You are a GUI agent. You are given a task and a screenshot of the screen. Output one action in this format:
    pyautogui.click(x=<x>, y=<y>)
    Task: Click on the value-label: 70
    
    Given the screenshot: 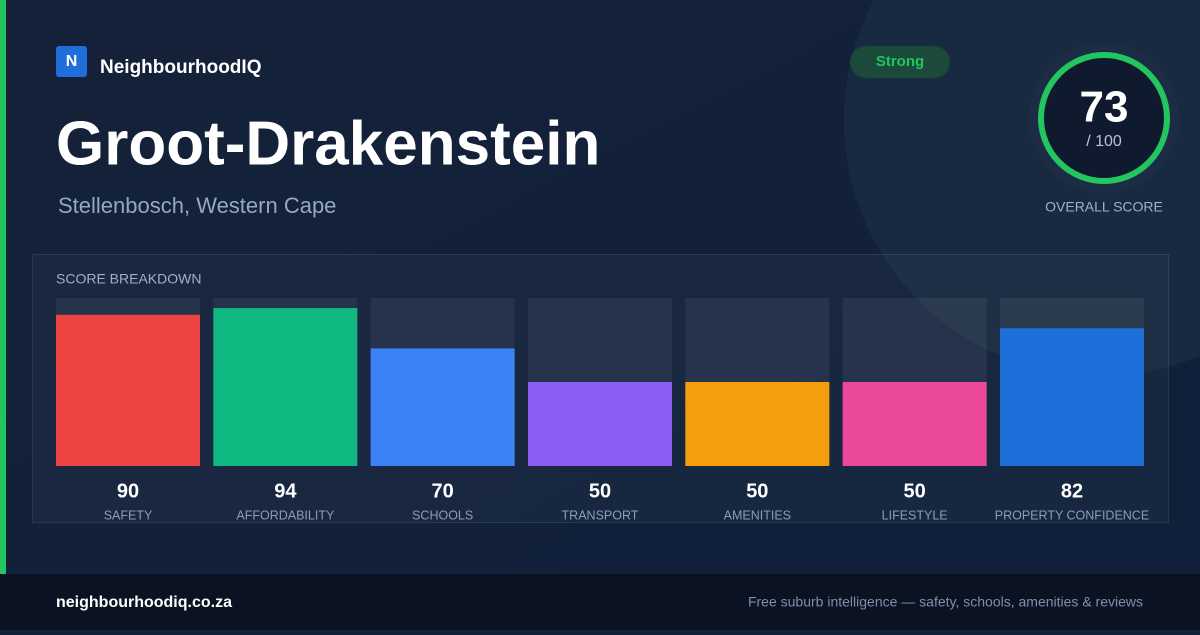 What is the action you would take?
    pyautogui.click(x=443, y=491)
    